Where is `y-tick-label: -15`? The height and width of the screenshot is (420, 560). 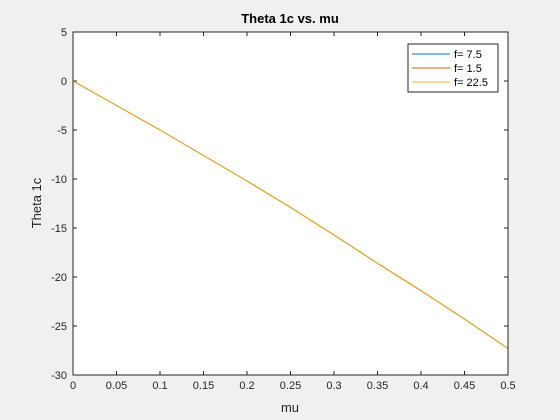 y-tick-label: -15 is located at coordinates (59, 229).